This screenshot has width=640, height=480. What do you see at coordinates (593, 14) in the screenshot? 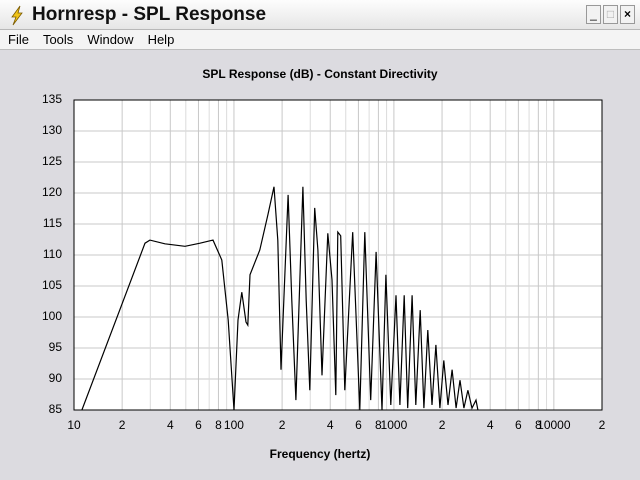
I see `minimize-button: _` at bounding box center [593, 14].